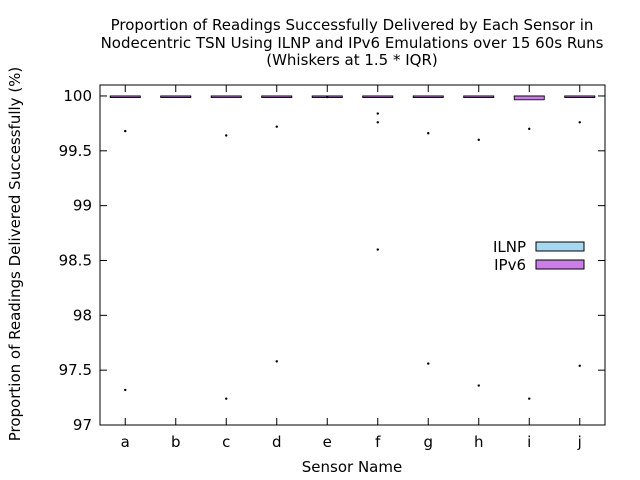 This screenshot has width=640, height=480. I want to click on y-tick-label: 99.5, so click(75, 151).